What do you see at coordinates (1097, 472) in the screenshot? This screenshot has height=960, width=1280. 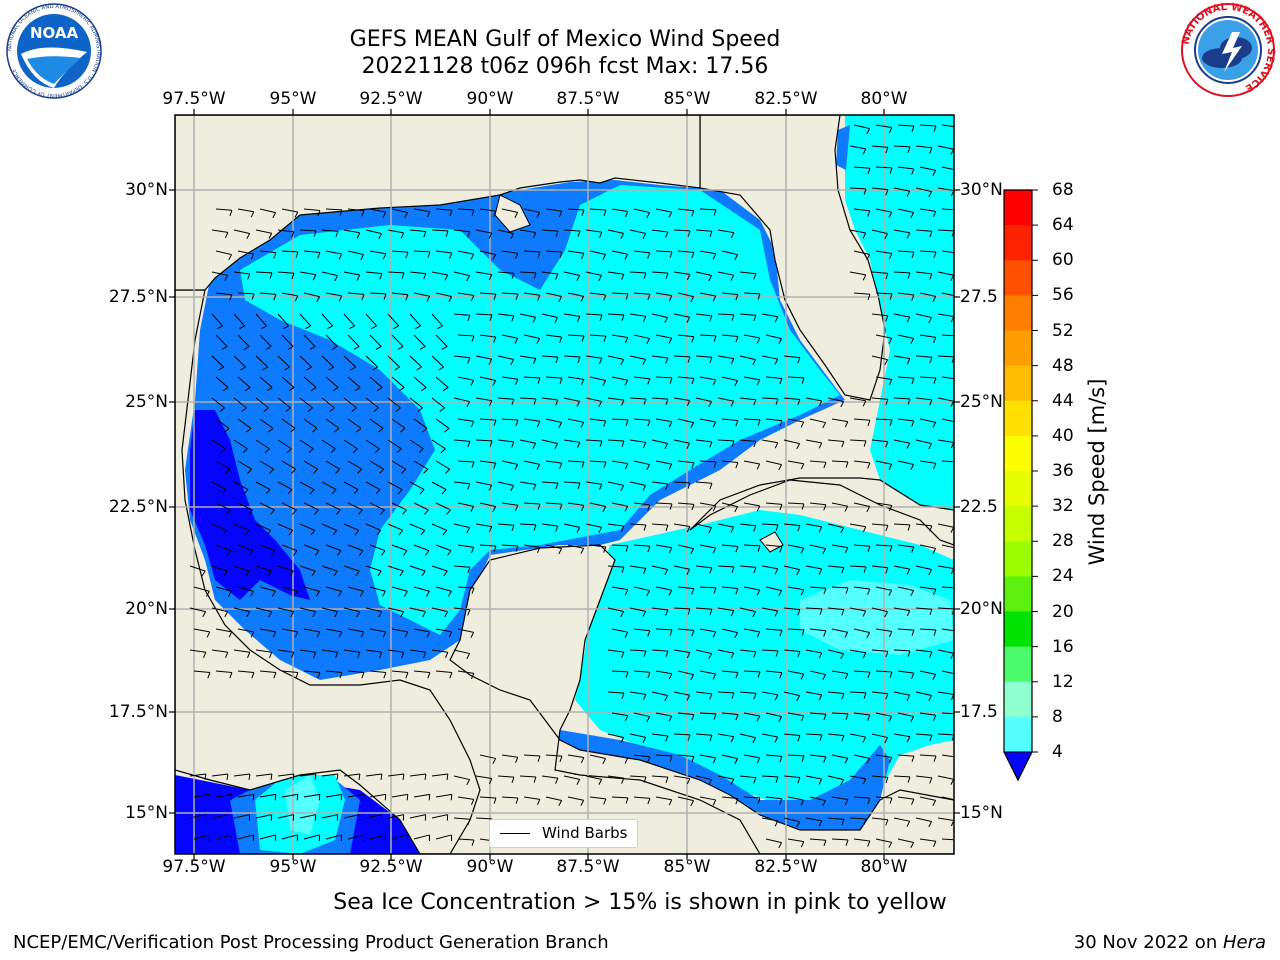 I see `colorbar-label: Wind Speed [m/s]` at bounding box center [1097, 472].